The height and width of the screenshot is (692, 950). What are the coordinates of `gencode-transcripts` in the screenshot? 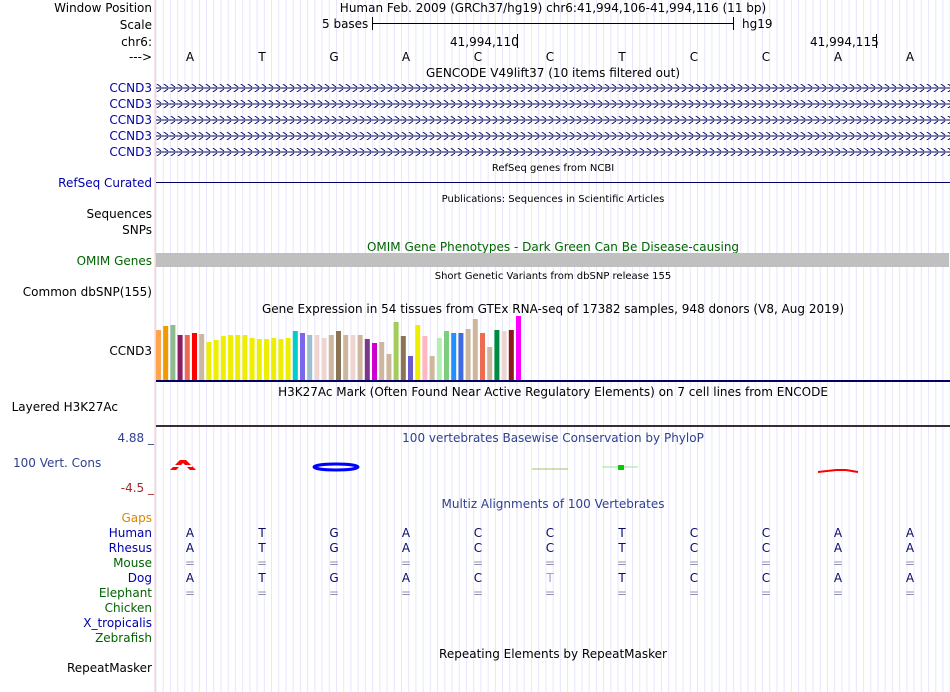 It's located at (553, 120).